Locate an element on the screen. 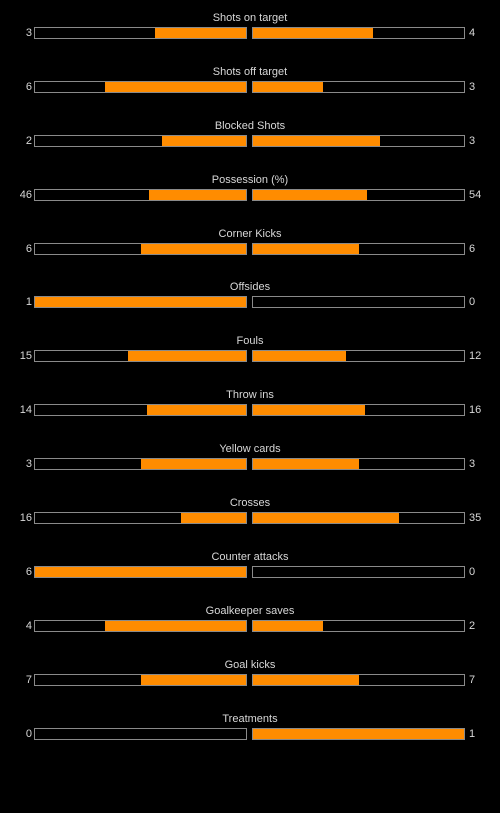  stat-row: Fouls 15 12 is located at coordinates (250, 362).